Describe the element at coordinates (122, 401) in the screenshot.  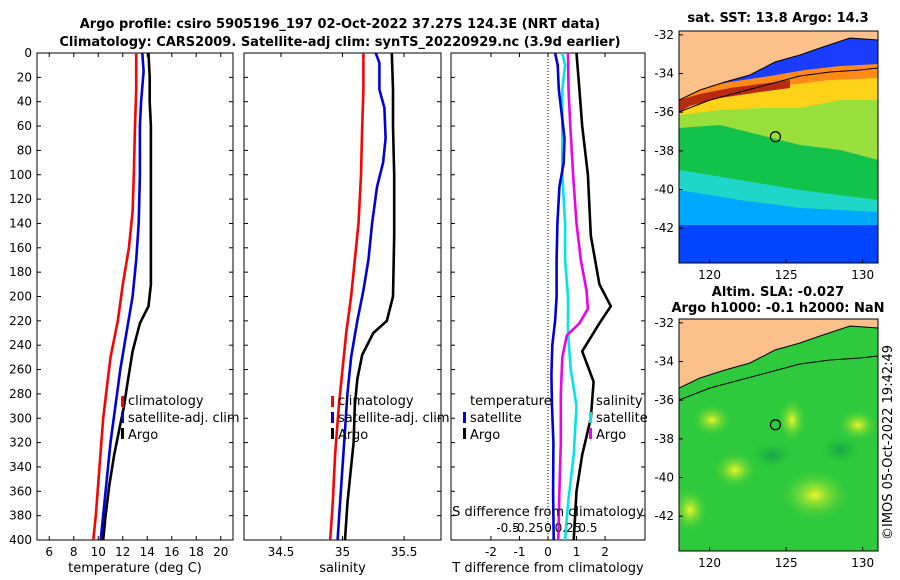
I see `legend-swatch-climatology` at that location.